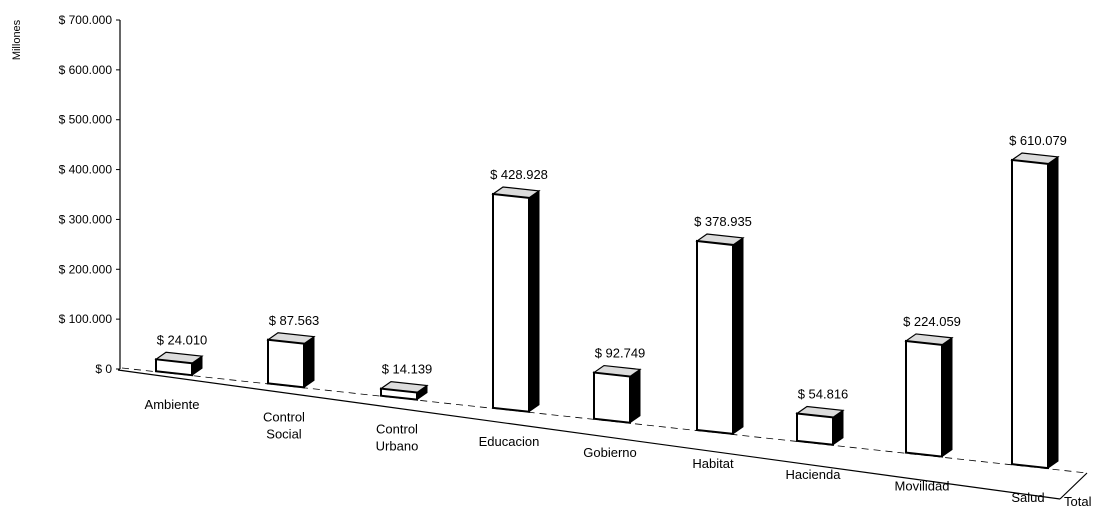 Image resolution: width=1107 pixels, height=516 pixels. Describe the element at coordinates (509, 441) in the screenshot. I see `x-tick-label: Educacion` at that location.